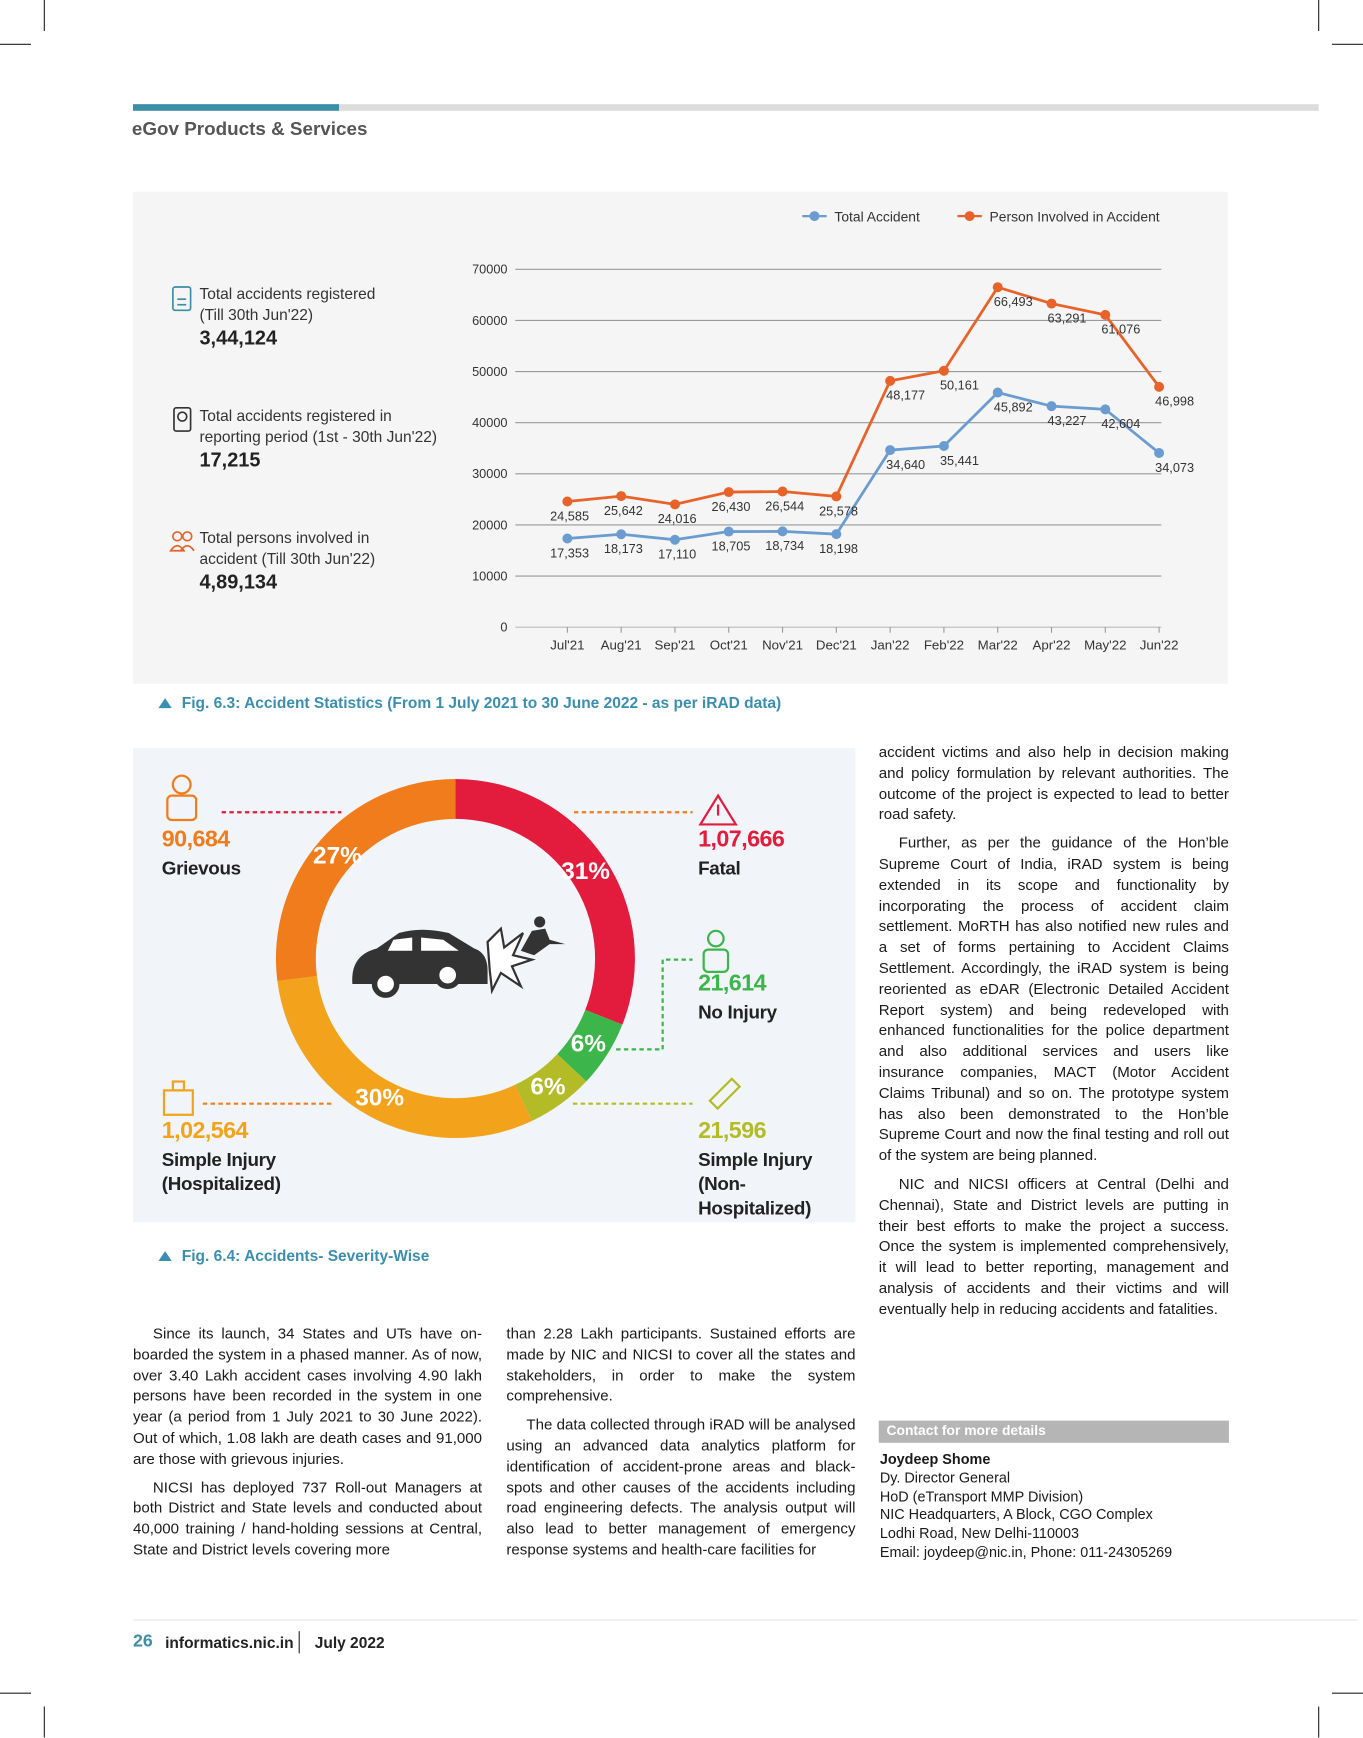 This screenshot has height=1738, width=1363. What do you see at coordinates (1013, 301) in the screenshot?
I see `data-label: 66,493` at bounding box center [1013, 301].